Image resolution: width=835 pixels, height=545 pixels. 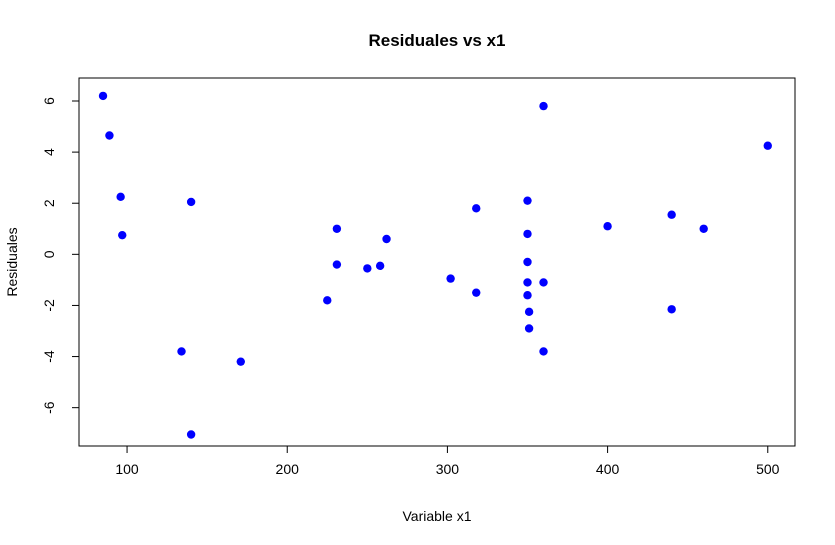 I want to click on x-tick-label: 200, so click(x=288, y=469).